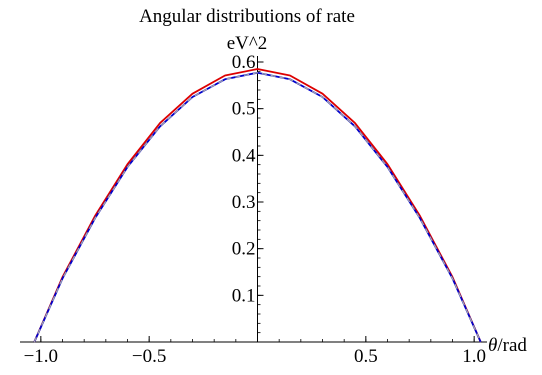 The image size is (542, 375). I want to click on x-tick-label: −1.0, so click(41, 356).